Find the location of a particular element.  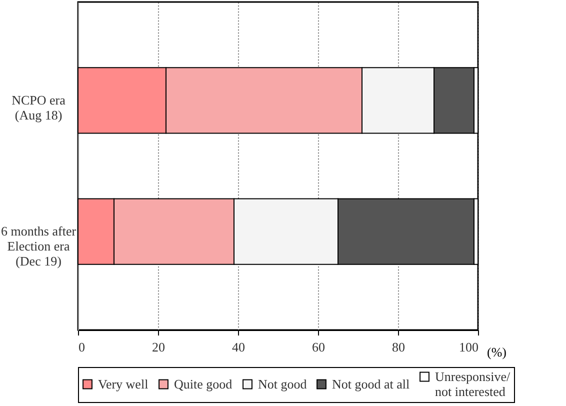

legend-label: Not good at all is located at coordinates (371, 384).